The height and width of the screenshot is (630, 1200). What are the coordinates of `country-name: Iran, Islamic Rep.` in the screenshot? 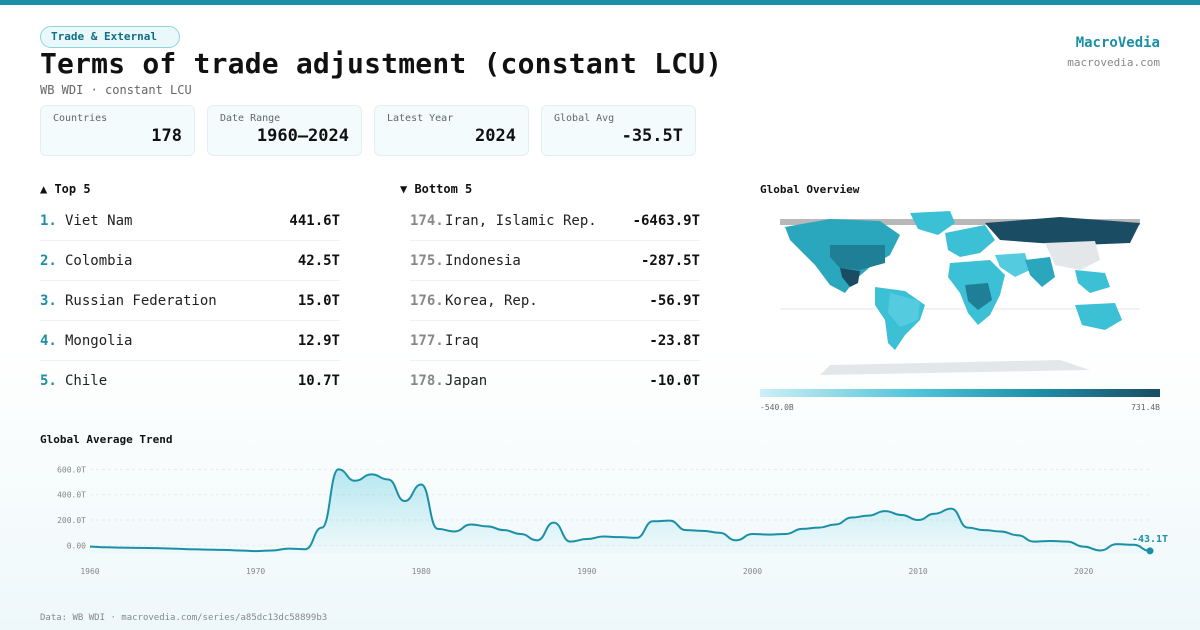 It's located at (521, 220).